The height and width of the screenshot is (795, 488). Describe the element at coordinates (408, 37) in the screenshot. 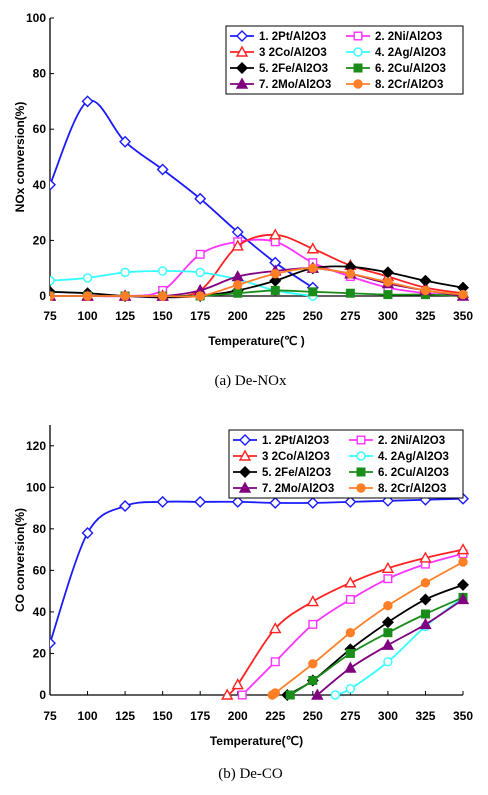

I see `legend-label: 2. 2Ni/Al2O3` at that location.